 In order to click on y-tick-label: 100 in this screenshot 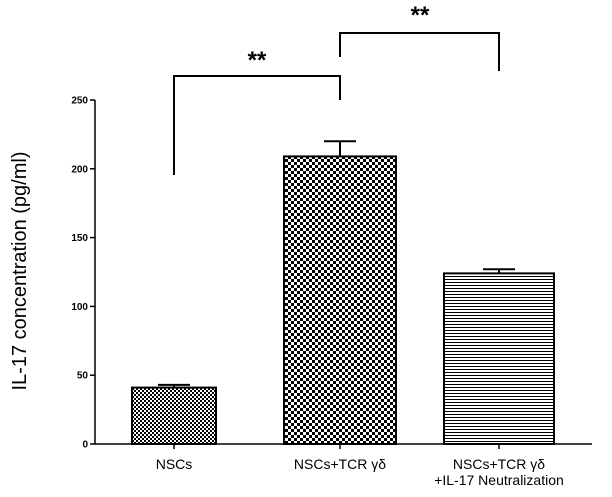, I will do `click(79, 307)`.